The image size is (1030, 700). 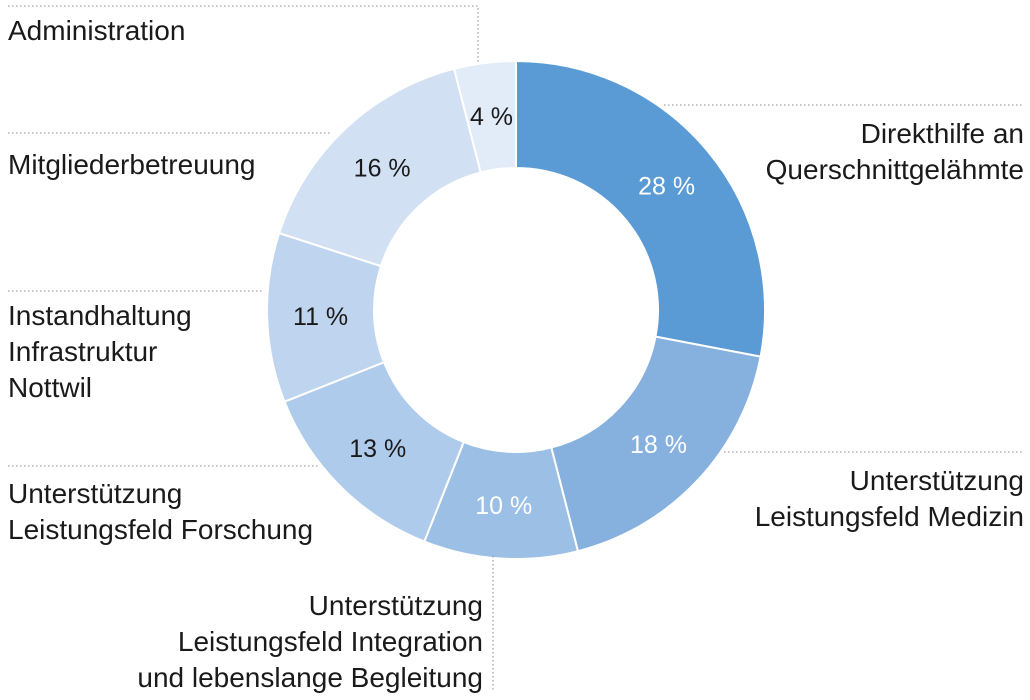 I want to click on value-label-unterstuetzung-leistungsfeld-medizin: 18 %, so click(x=658, y=445).